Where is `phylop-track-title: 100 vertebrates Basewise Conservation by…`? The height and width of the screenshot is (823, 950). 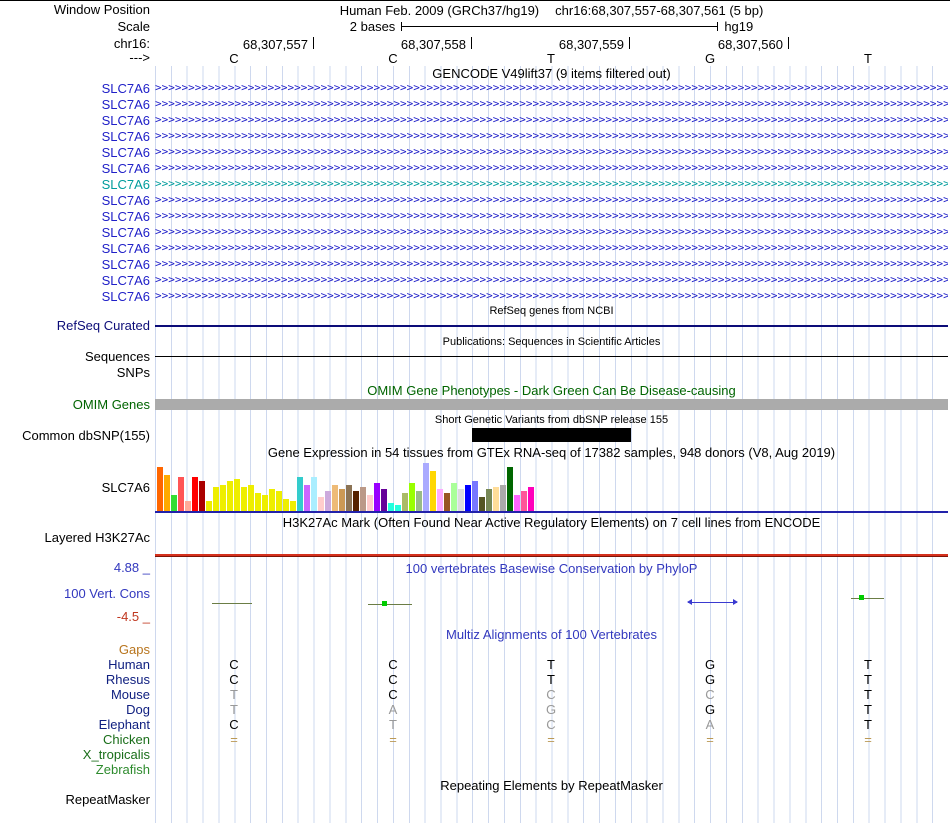
phylop-track-title: 100 vertebrates Basewise Conservation by… is located at coordinates (551, 568).